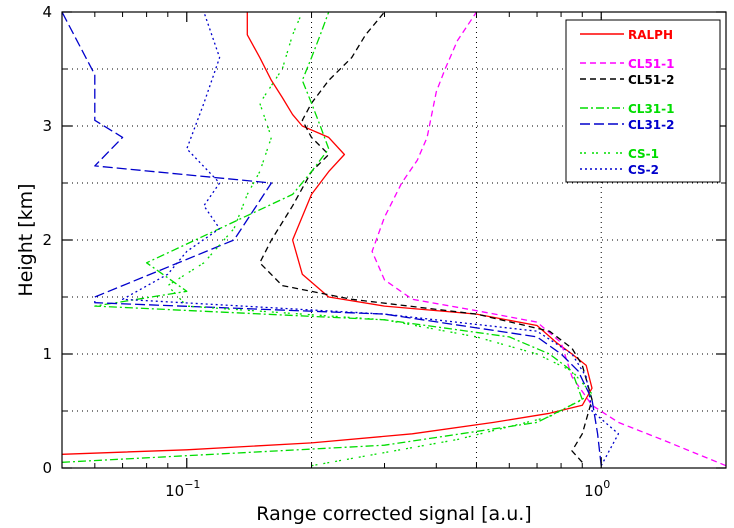 The image size is (734, 528). What do you see at coordinates (182, 489) in the screenshot?
I see `x-tick-label-0: 10⁻¹` at bounding box center [182, 489].